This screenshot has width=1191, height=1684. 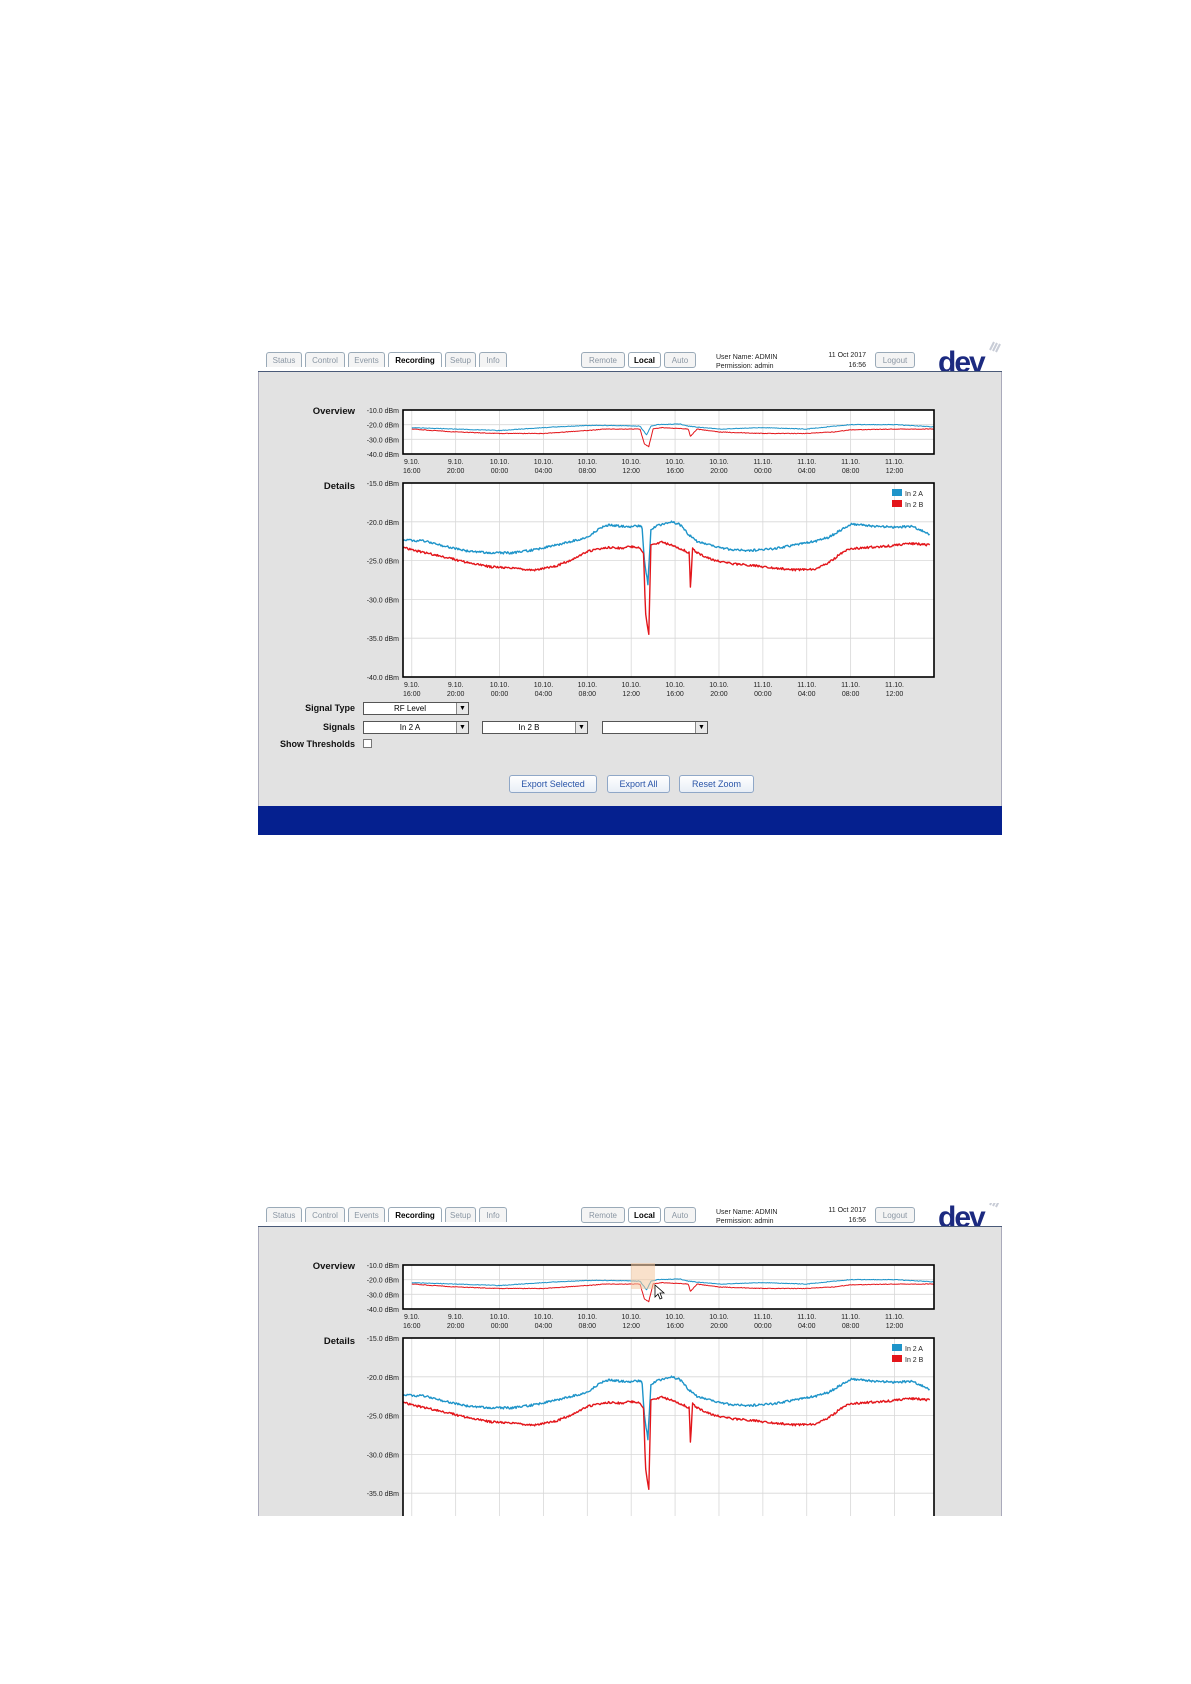 What do you see at coordinates (840, 1216) in the screenshot?
I see `datetime: 11 Oct 2017 16:56` at bounding box center [840, 1216].